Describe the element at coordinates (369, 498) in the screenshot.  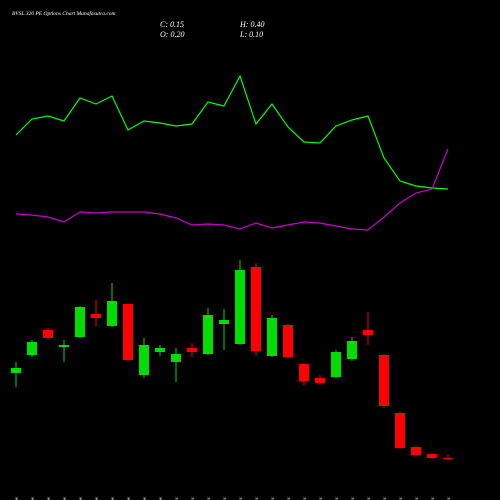
I see `x-tick-label: 18 Dec` at that location.